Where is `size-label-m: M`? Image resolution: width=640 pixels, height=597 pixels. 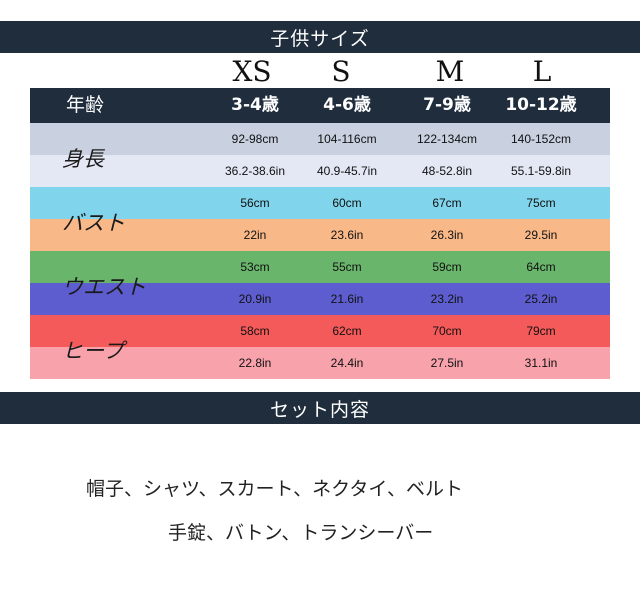
size-label-m: M is located at coordinates (450, 71).